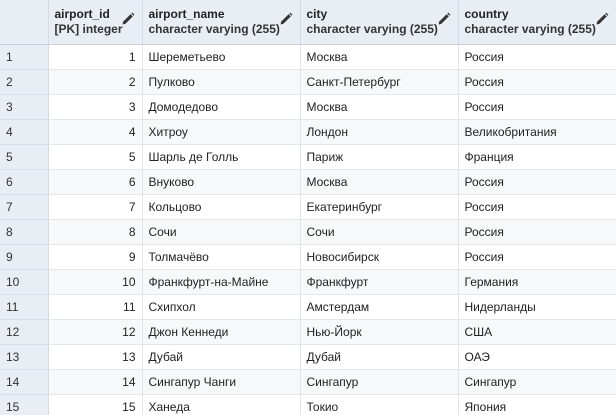  What do you see at coordinates (379, 357) in the screenshot?
I see `cell-city: Дубай` at bounding box center [379, 357].